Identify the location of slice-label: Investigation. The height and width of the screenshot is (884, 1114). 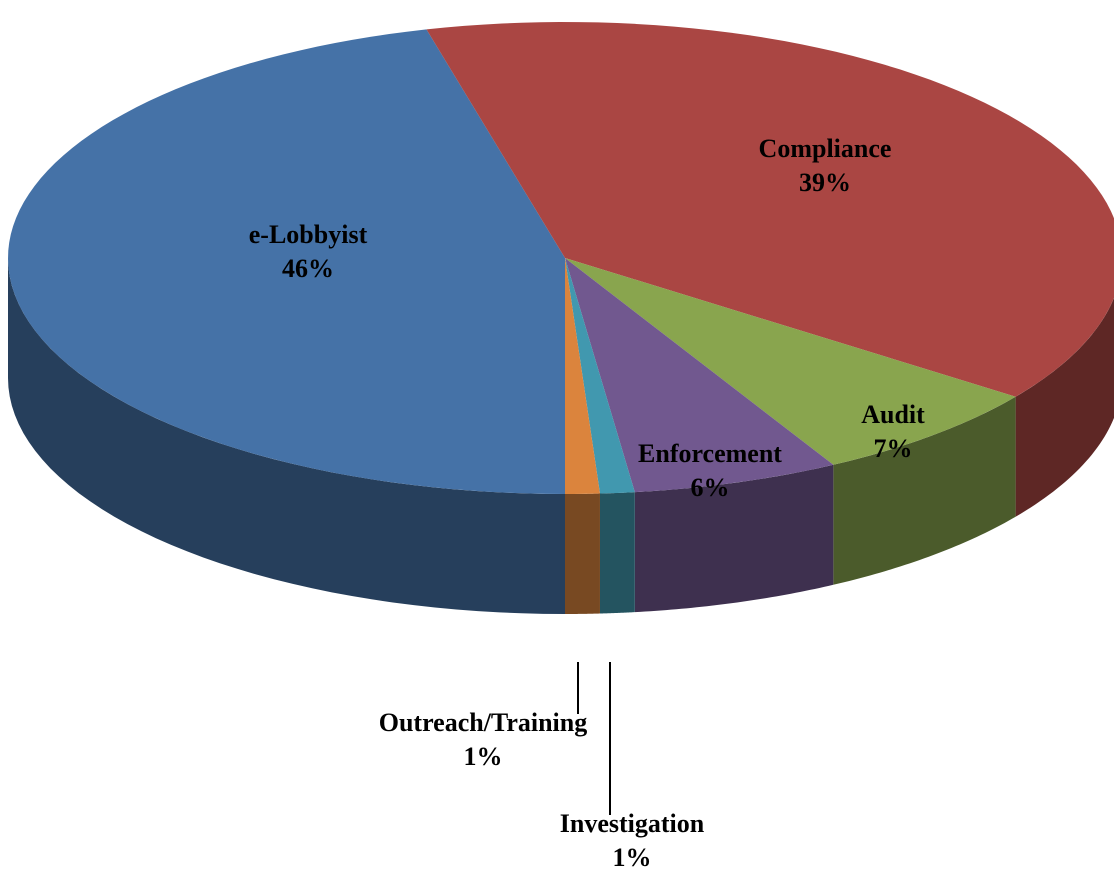
(632, 823).